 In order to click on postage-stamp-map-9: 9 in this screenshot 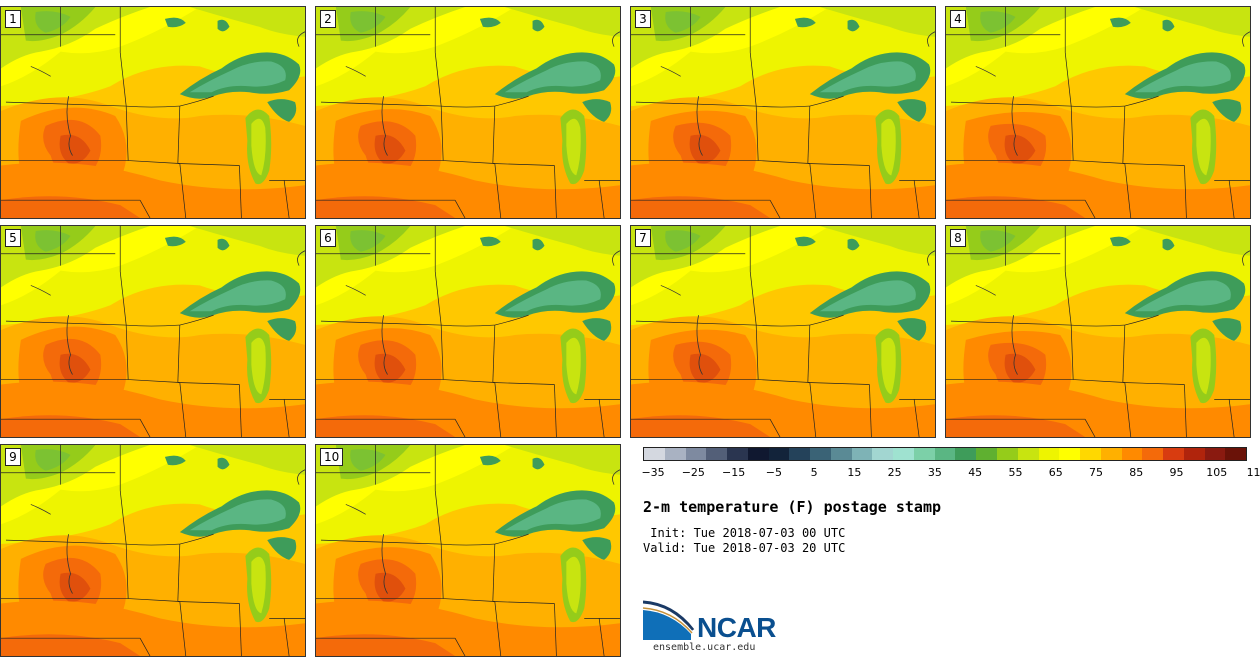, I will do `click(153, 550)`.